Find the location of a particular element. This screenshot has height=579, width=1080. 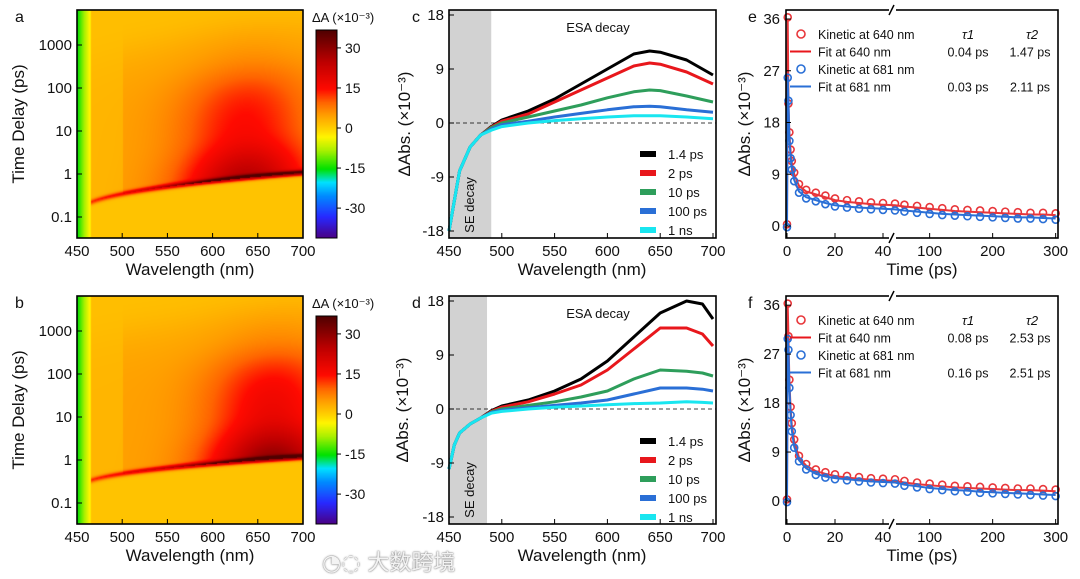

colorbar-b is located at coordinates (326, 420).